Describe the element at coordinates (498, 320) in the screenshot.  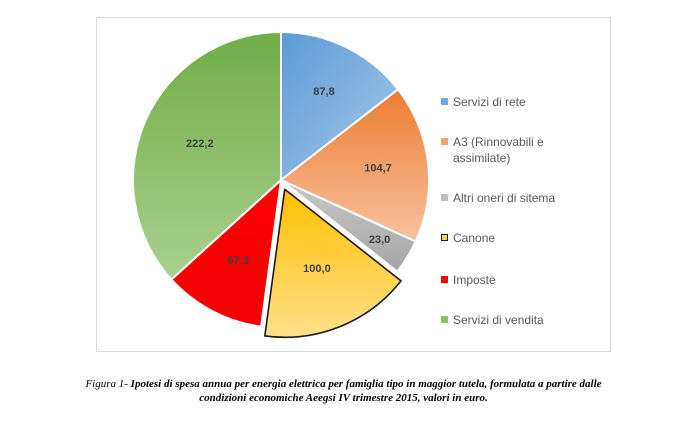
I see `legend-label: Servizi di vendita` at that location.